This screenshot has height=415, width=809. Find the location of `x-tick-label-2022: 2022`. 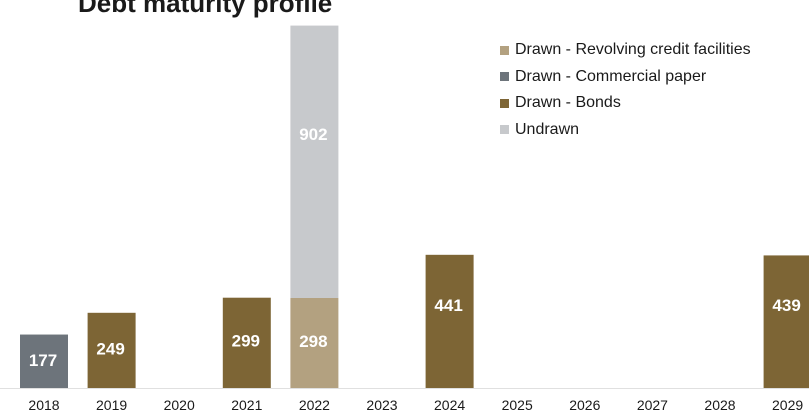

x-tick-label-2022: 2022 is located at coordinates (314, 405).